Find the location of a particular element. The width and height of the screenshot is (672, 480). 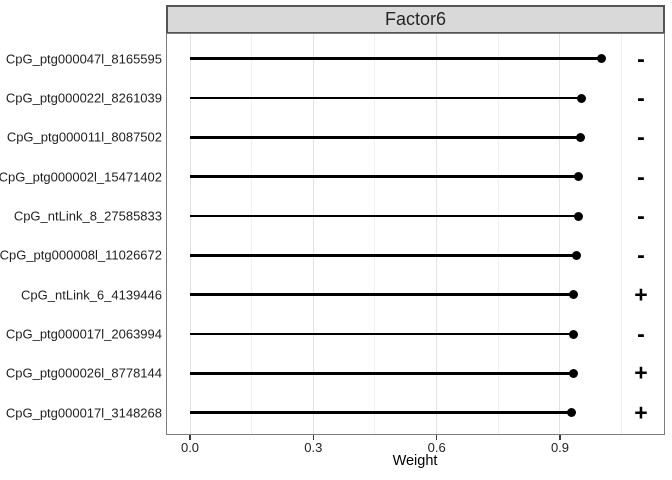

y-axis-label: CpG_ptg000026l_8778144 is located at coordinates (83, 373).